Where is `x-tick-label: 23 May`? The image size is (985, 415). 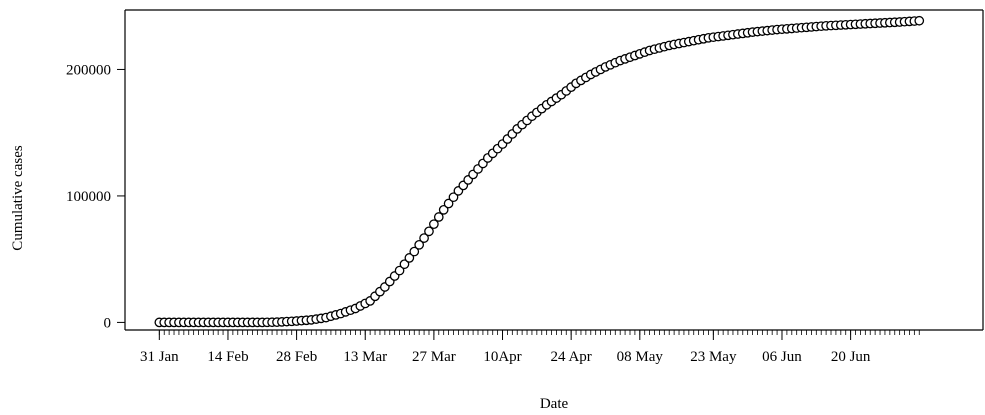 x-tick-label: 23 May is located at coordinates (713, 357).